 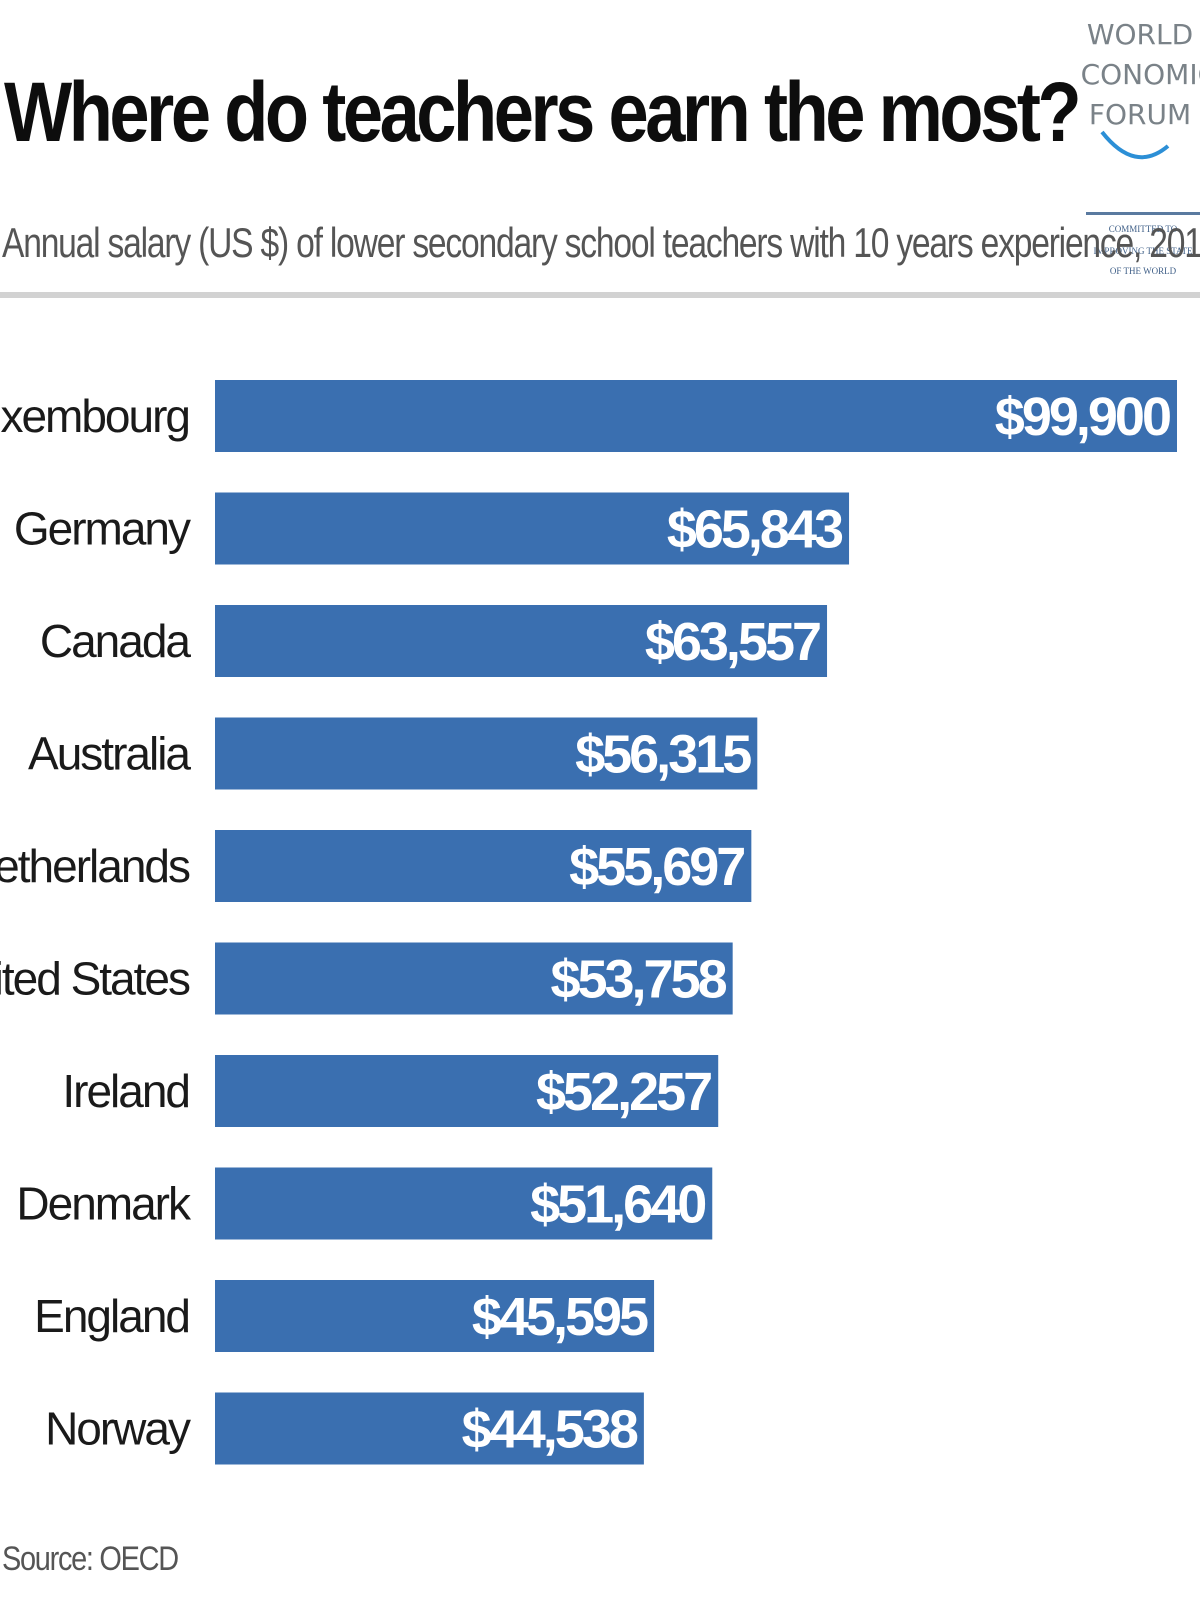 What do you see at coordinates (1143, 251) in the screenshot?
I see `tagline-line-2: IMPROVING THE STATE` at bounding box center [1143, 251].